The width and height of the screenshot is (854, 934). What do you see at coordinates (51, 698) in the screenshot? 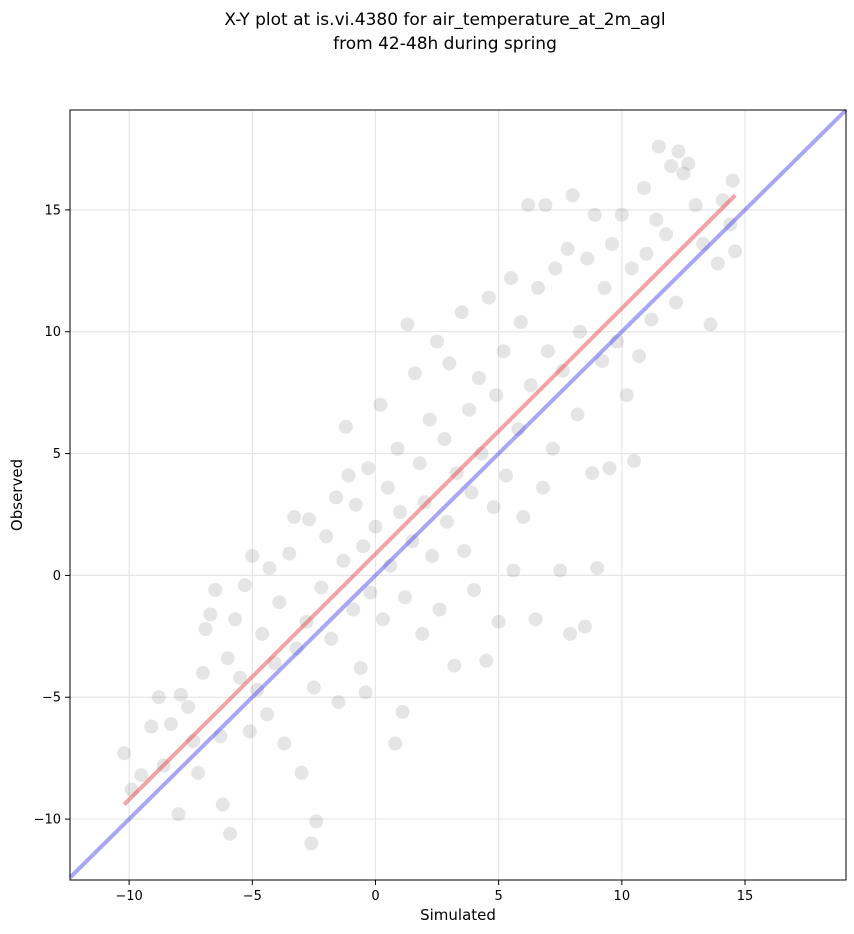
I see `y-tick-label: −5` at bounding box center [51, 698].